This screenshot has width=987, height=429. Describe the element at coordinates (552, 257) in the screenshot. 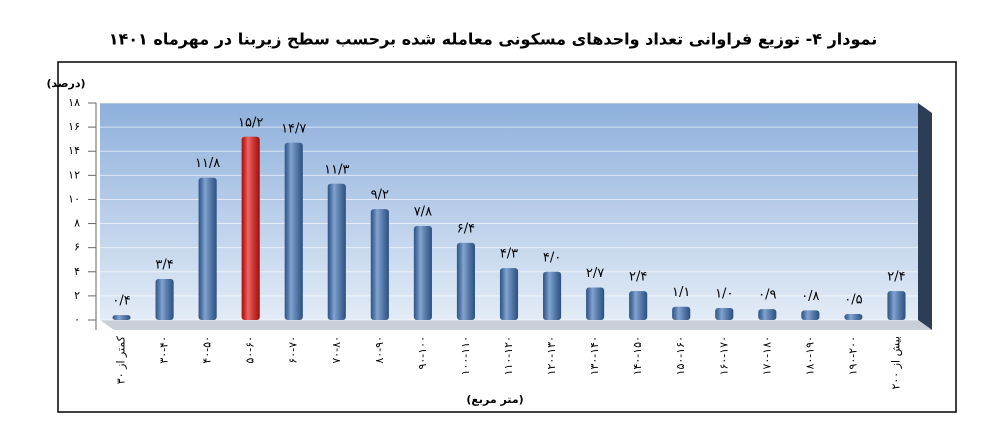

I see `data-label: ۴/۰` at that location.